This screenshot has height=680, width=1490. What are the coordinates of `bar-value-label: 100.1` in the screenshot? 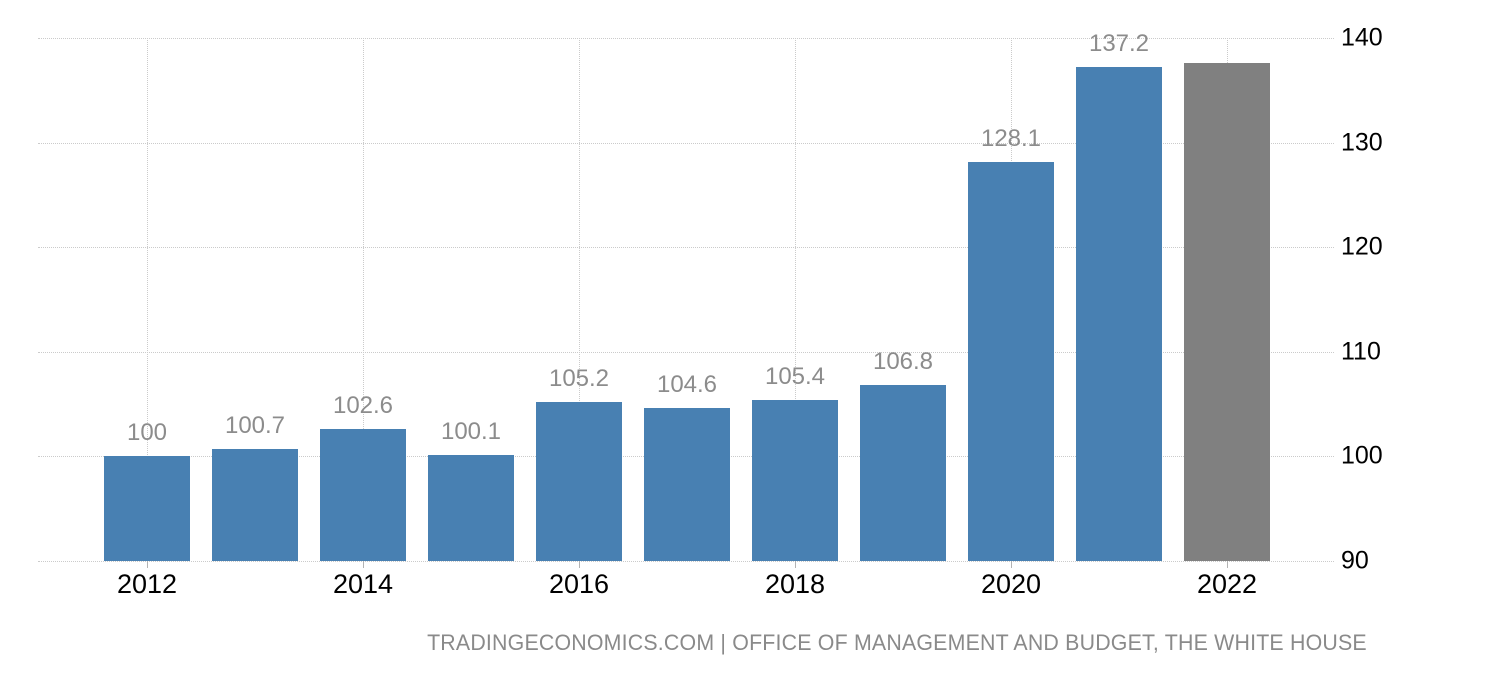 It's located at (471, 432).